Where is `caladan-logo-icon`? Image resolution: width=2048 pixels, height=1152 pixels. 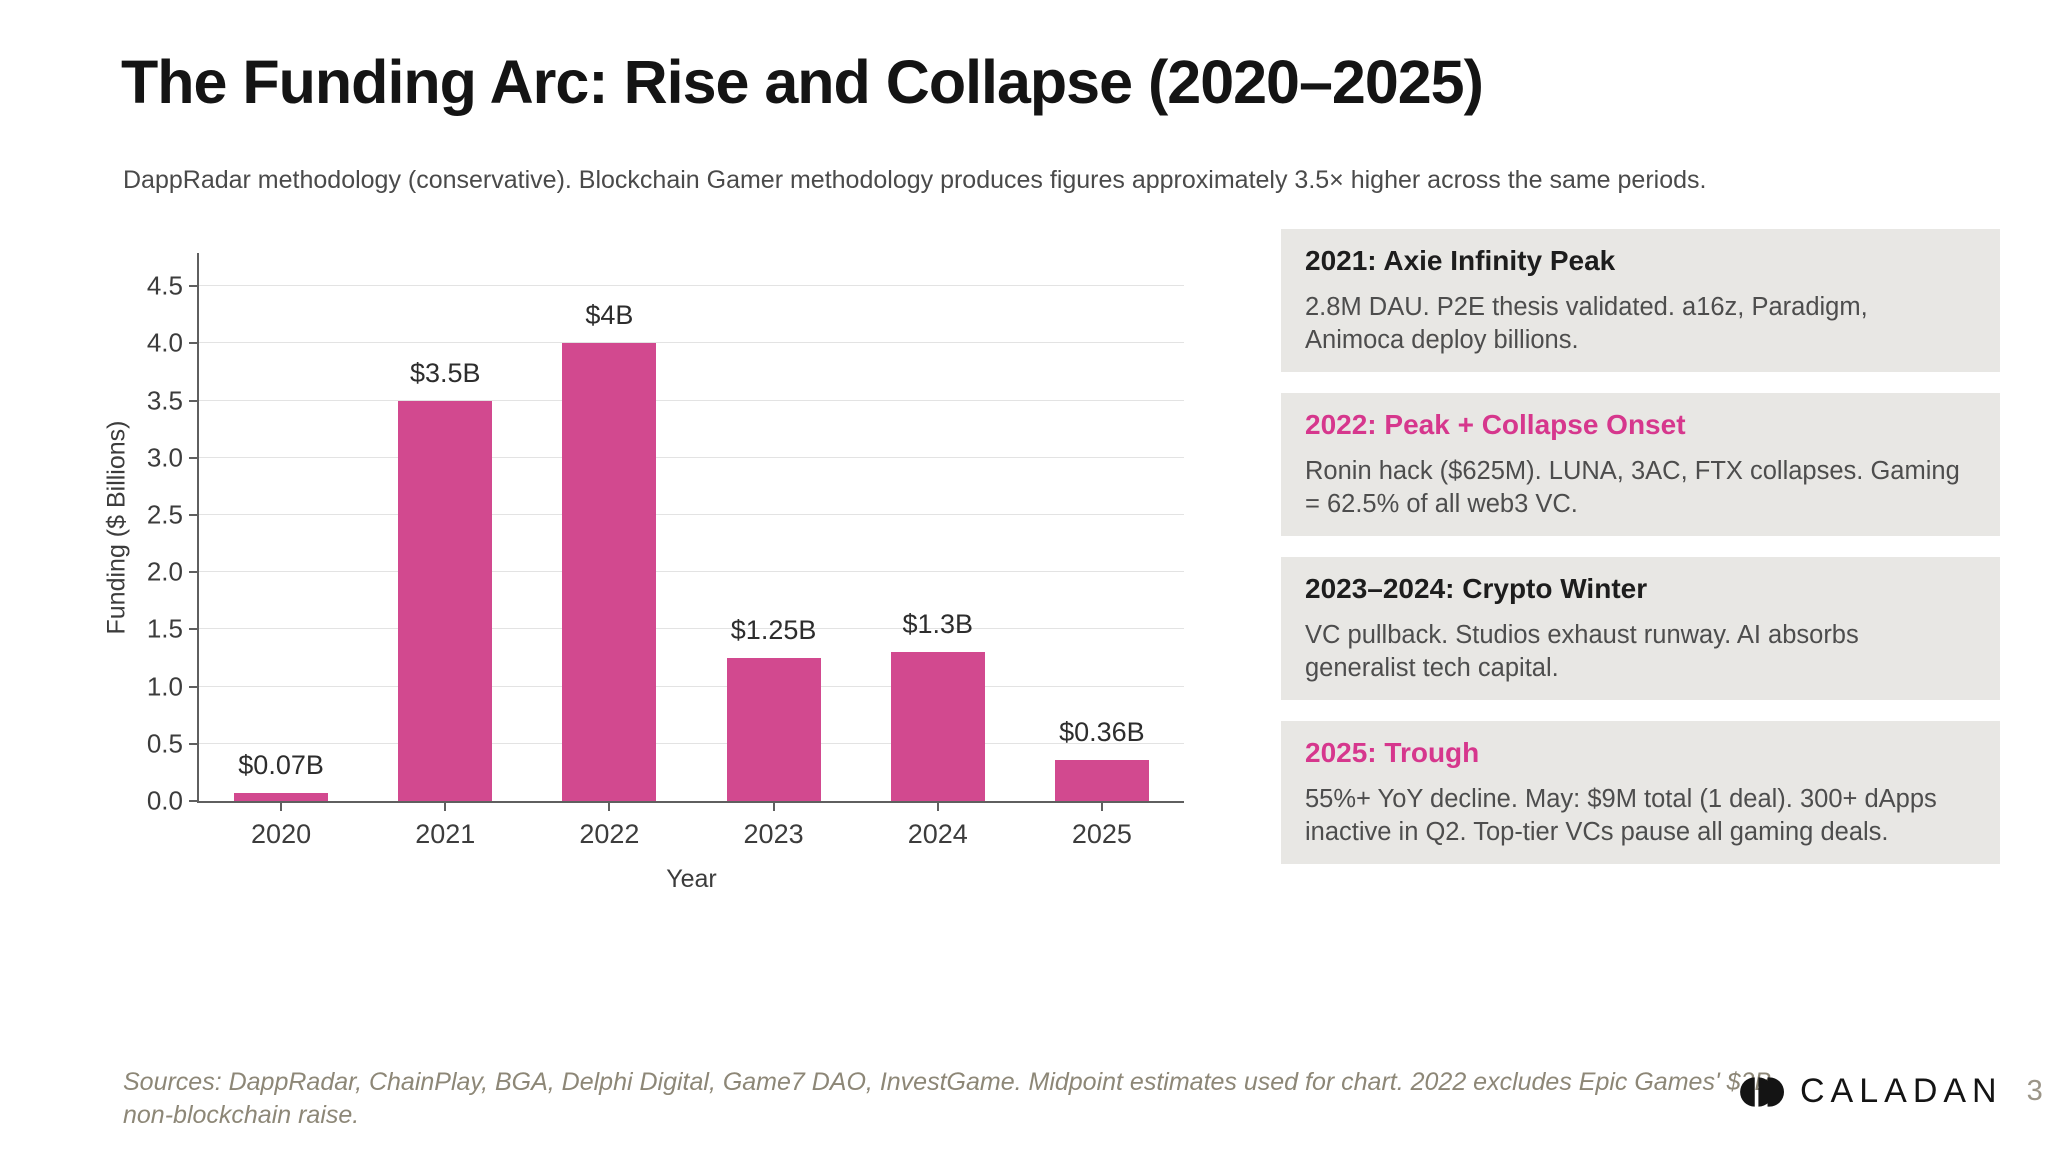
caladan-logo-icon is located at coordinates (1754, 1091).